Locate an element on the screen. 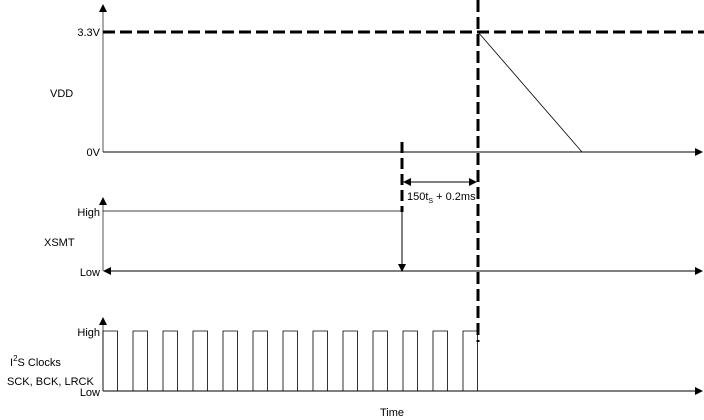  vdd-ramp-down is located at coordinates (530, 92).